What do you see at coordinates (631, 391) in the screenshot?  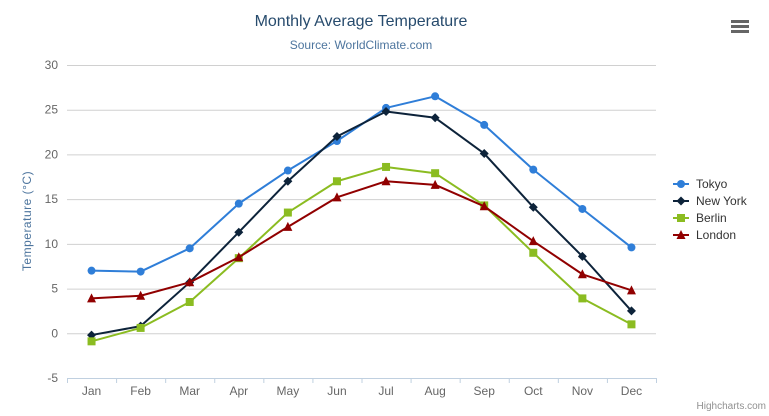 I see `x-axis-label: Dec` at bounding box center [631, 391].